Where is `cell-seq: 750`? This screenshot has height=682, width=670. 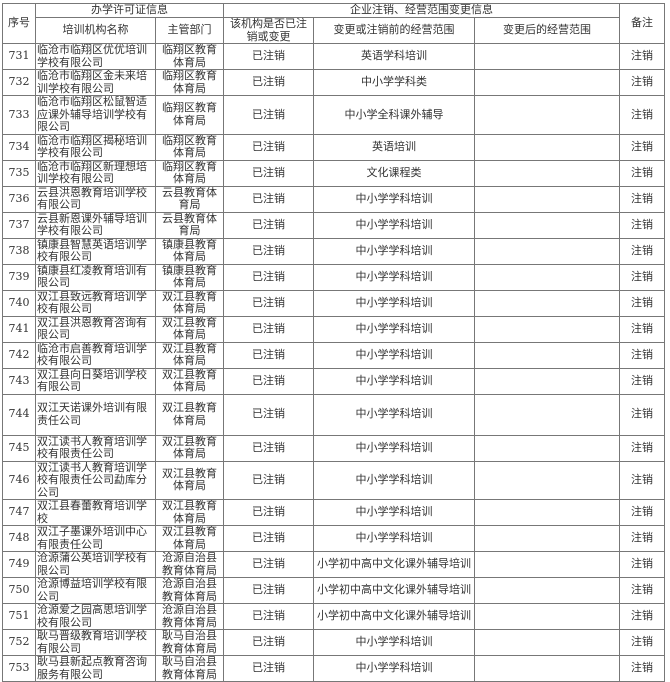 cell-seq: 750 is located at coordinates (19, 590).